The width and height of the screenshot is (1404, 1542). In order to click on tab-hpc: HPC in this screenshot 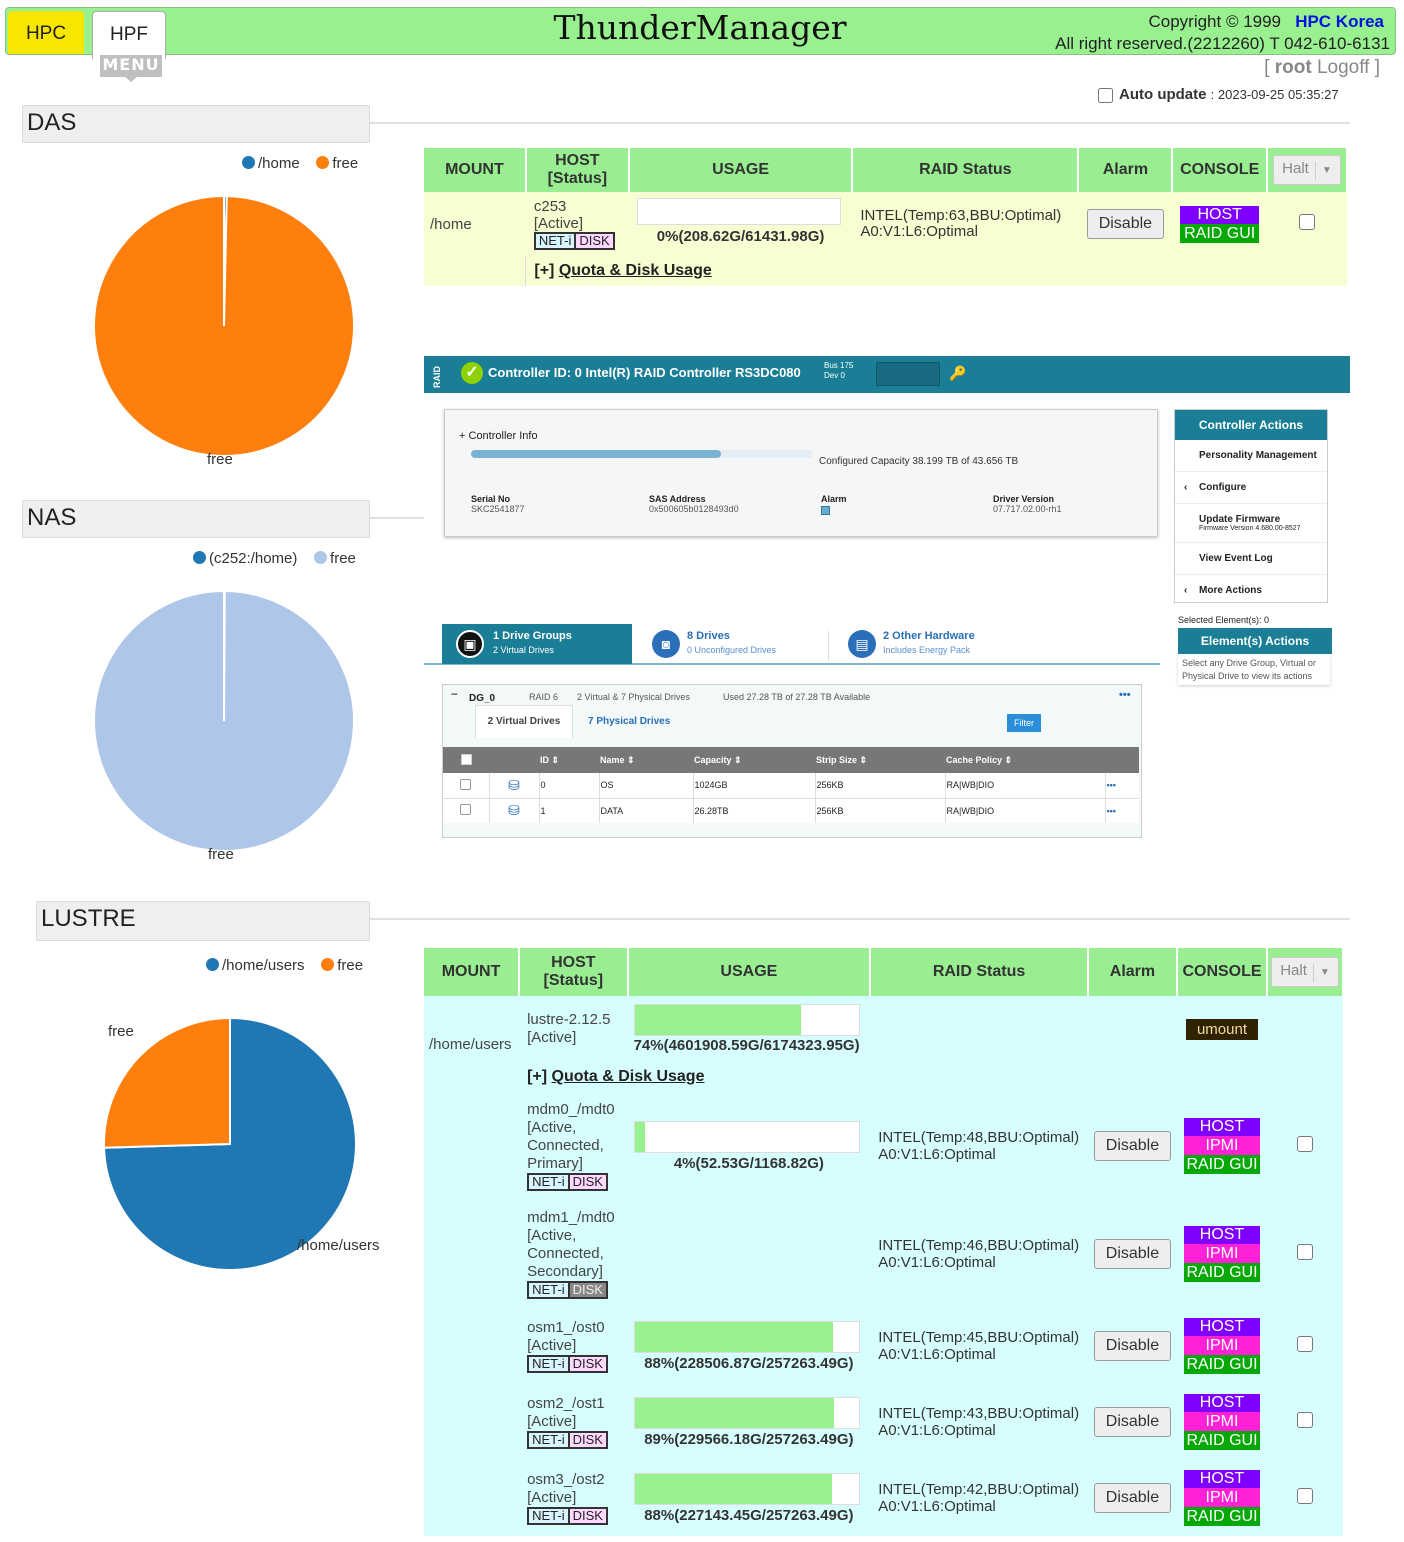, I will do `click(46, 32)`.